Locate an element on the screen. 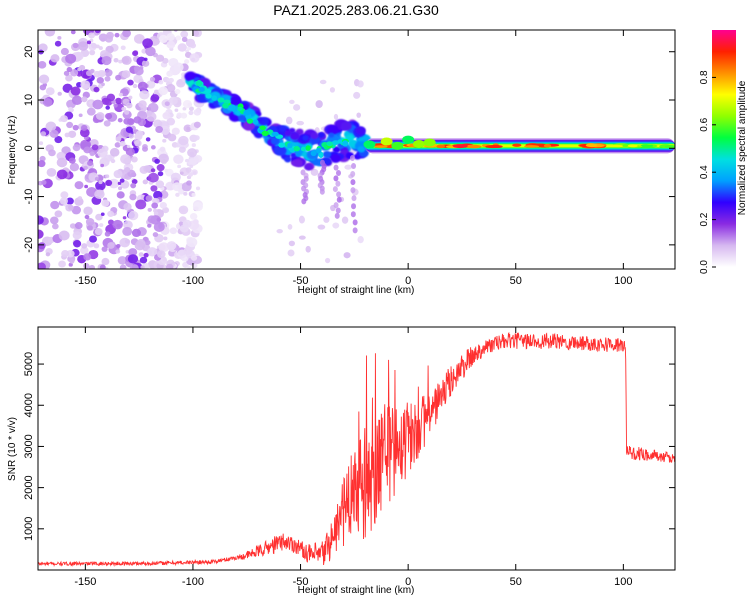 This screenshot has height=600, width=750. spectrogram-y-tick-label: 20 is located at coordinates (29, 52).